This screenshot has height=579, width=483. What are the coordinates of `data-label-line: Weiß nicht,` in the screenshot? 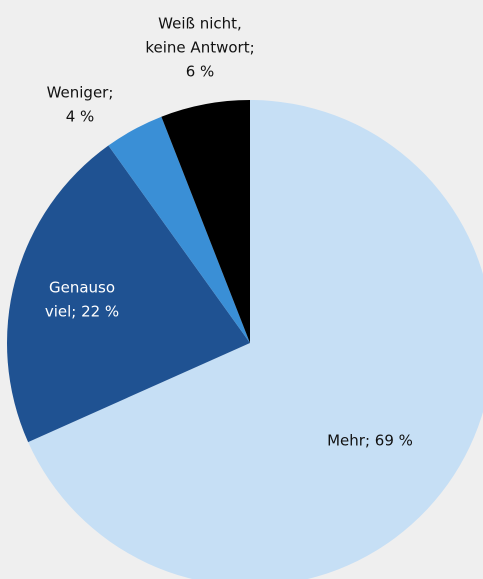 It's located at (200, 24).